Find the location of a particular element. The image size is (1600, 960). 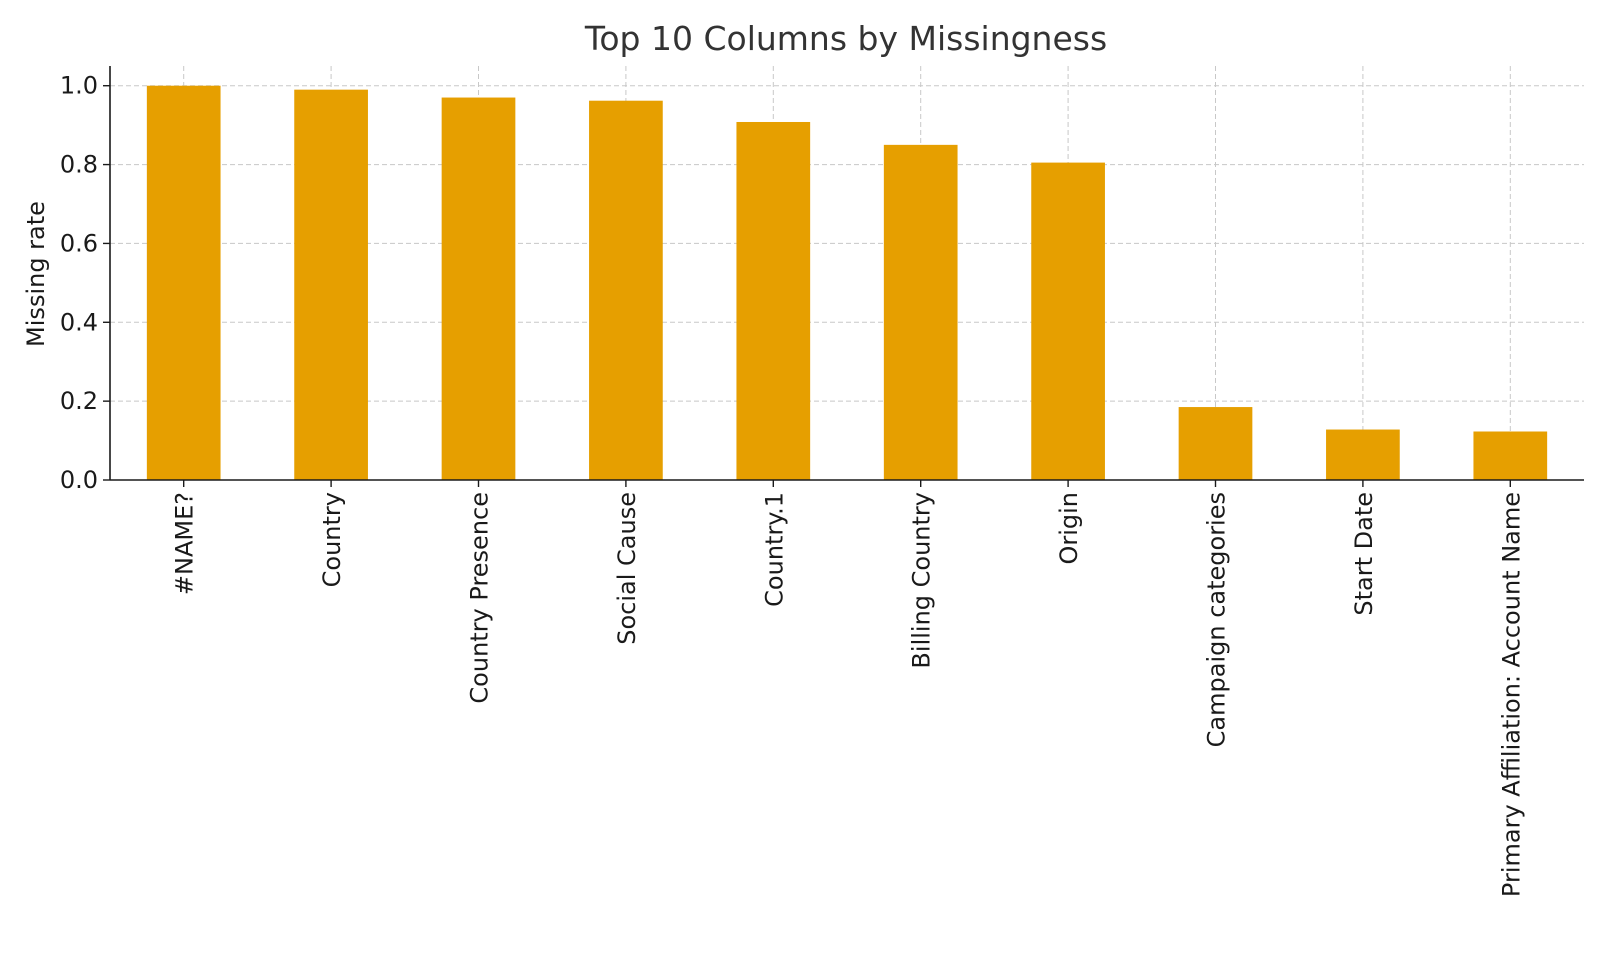

y-tick-label: 0.6 is located at coordinates (79, 243).